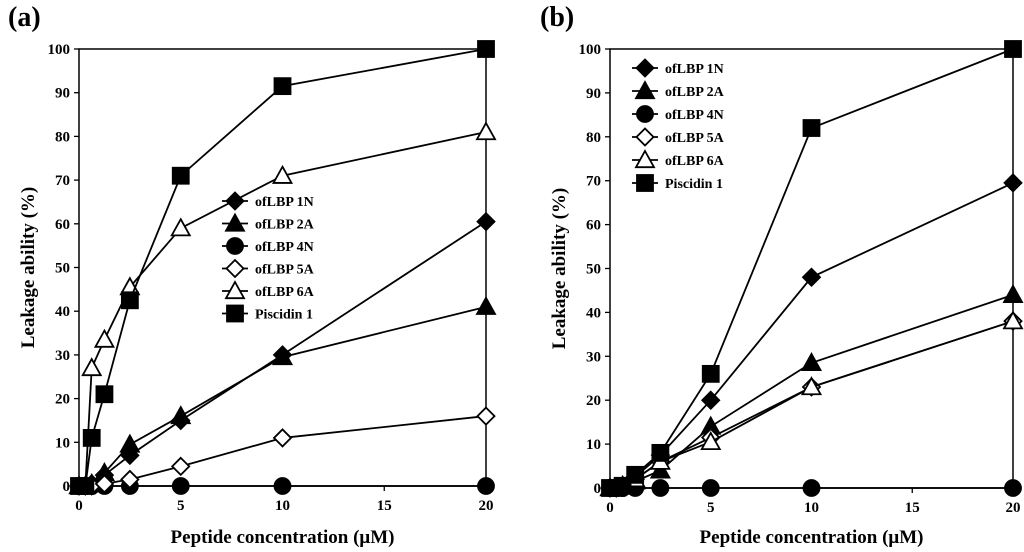 The width and height of the screenshot is (1024, 552). I want to click on legend-entry: ofLBP 1N, so click(694, 69).